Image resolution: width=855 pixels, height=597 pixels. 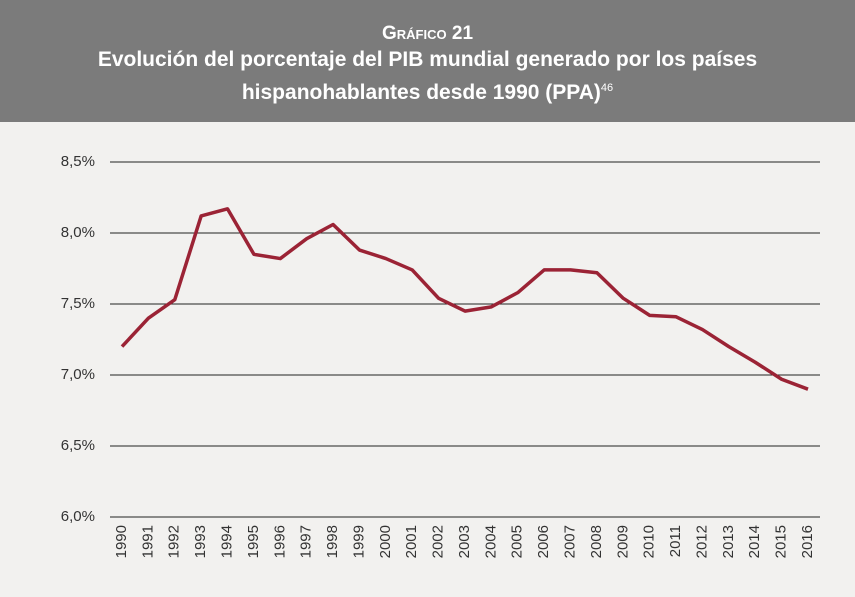 What do you see at coordinates (570, 541) in the screenshot?
I see `x-tick-label: 2007` at bounding box center [570, 541].